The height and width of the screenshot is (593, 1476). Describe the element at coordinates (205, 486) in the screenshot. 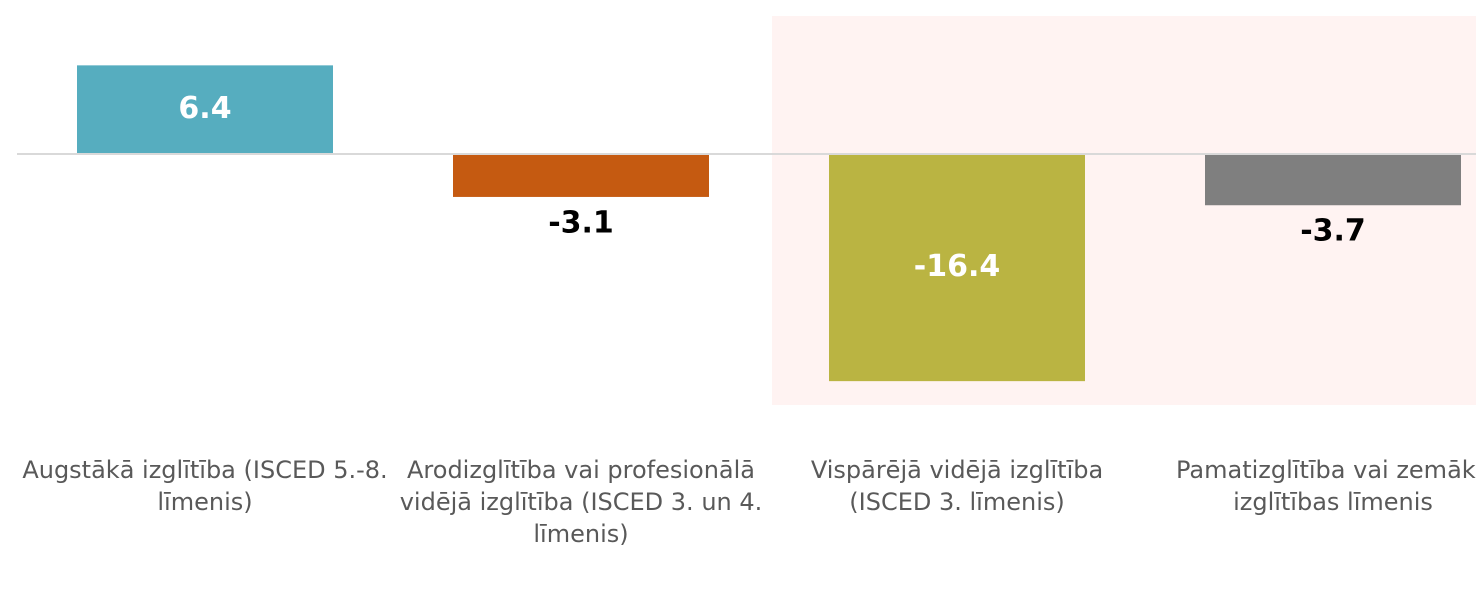

I see `x-tick-label: Augstākā izglītība (ISCED 5.-8. līmenis)` at that location.